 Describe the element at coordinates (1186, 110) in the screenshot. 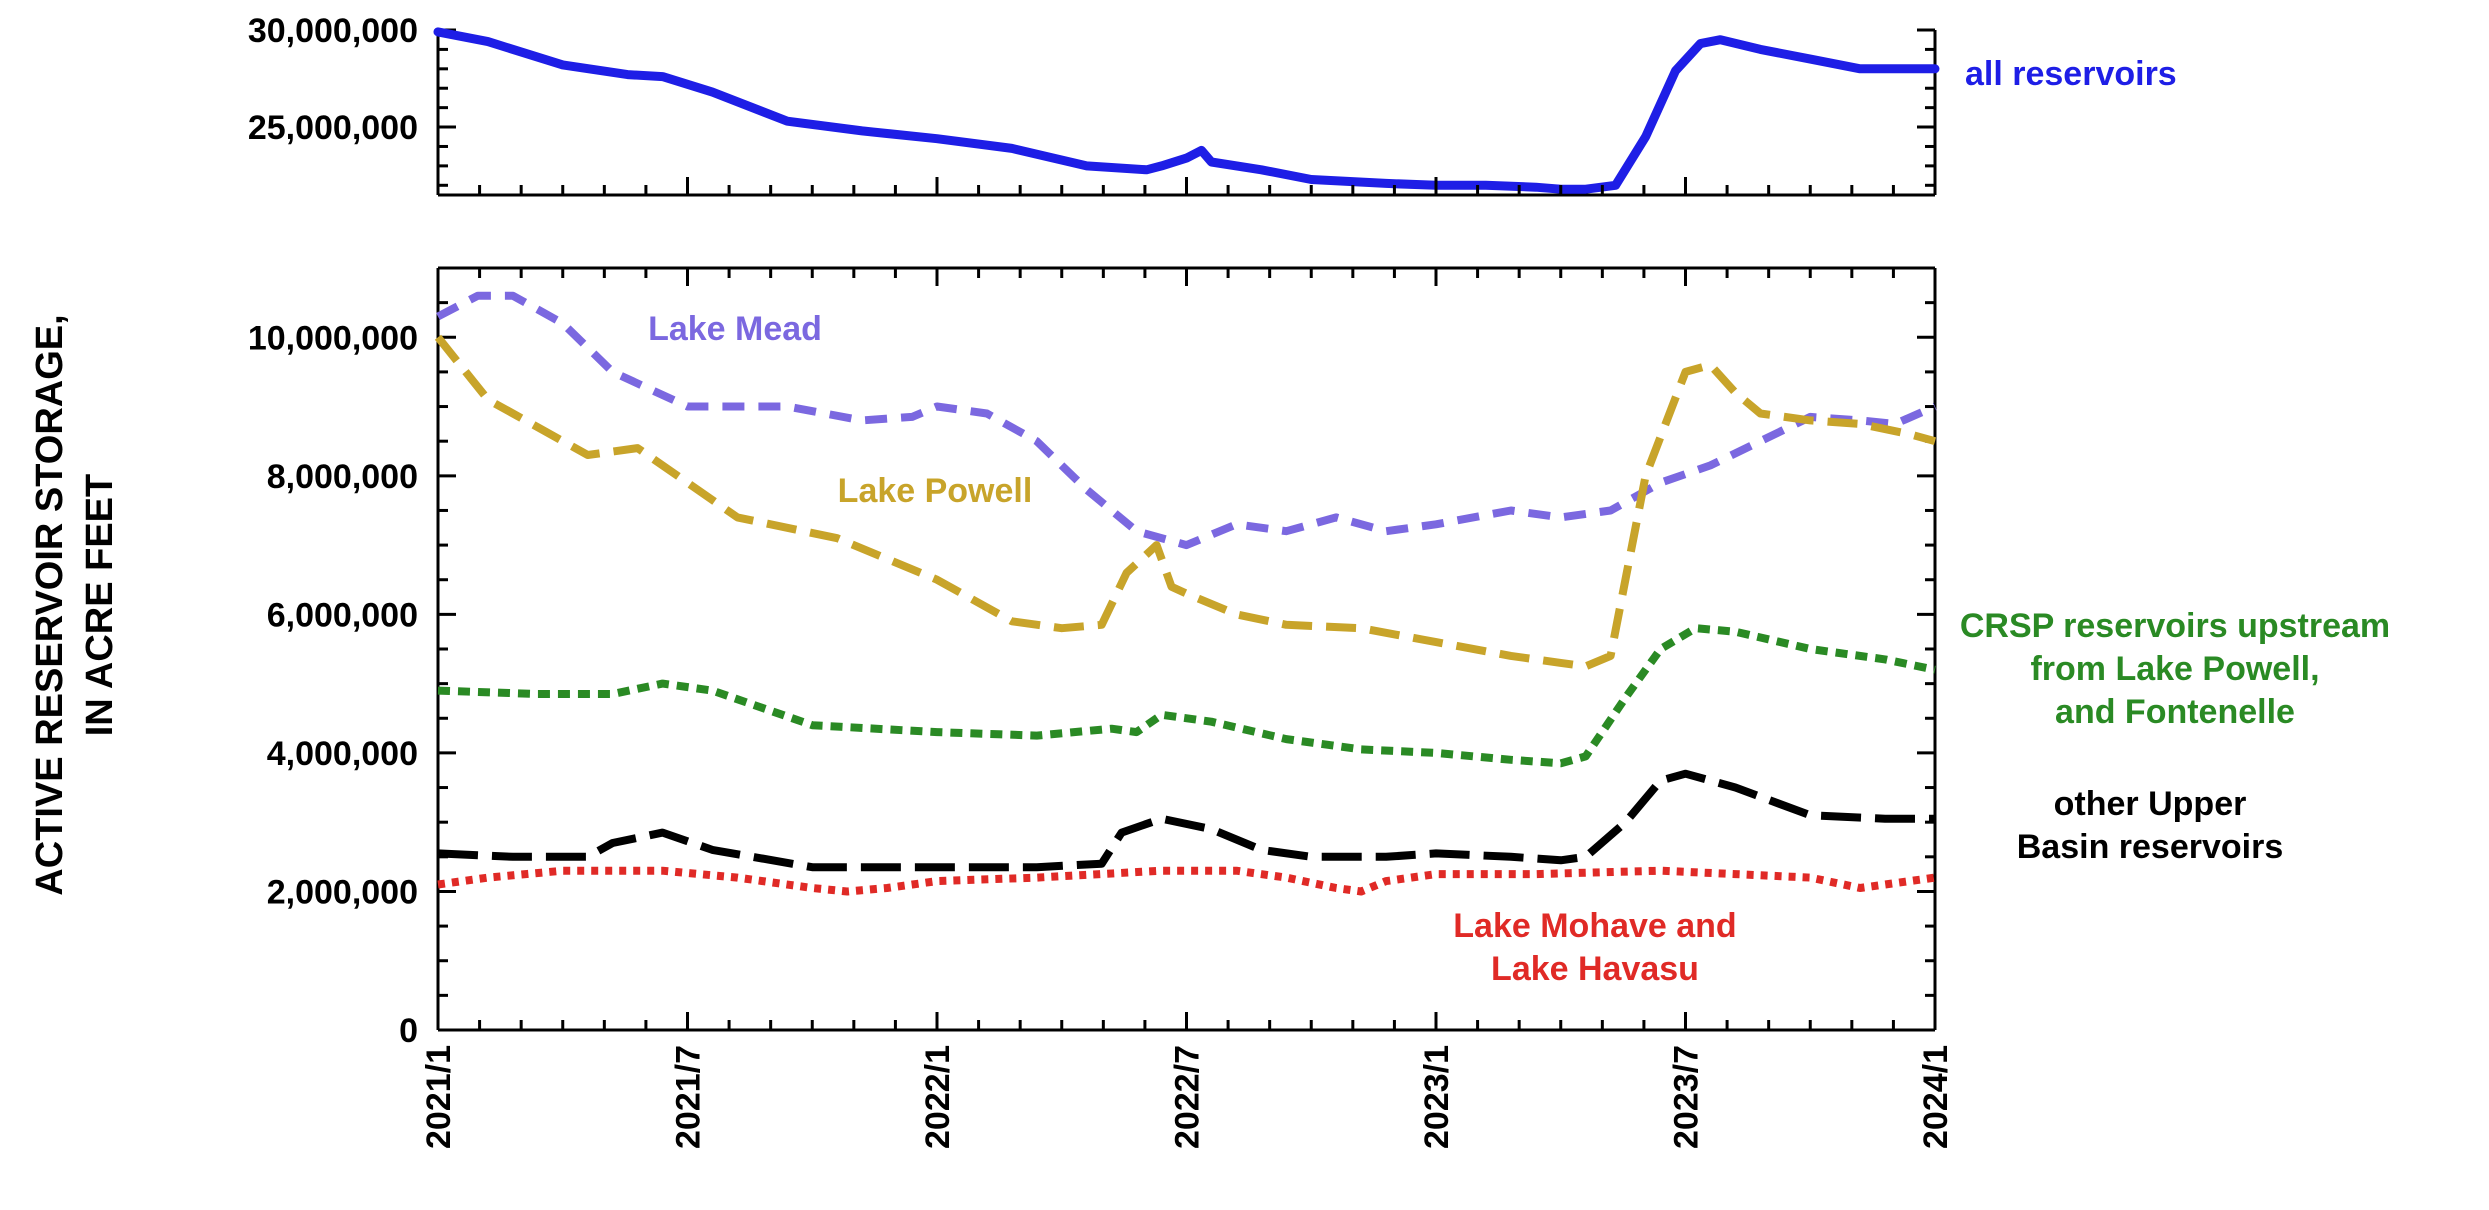

I see `series-line-all-reservoirs` at that location.